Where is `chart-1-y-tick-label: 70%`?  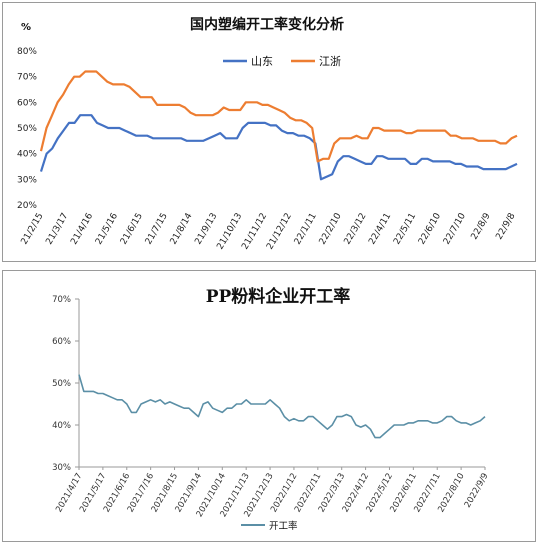
chart-1-y-tick-label: 70% is located at coordinates (27, 78).